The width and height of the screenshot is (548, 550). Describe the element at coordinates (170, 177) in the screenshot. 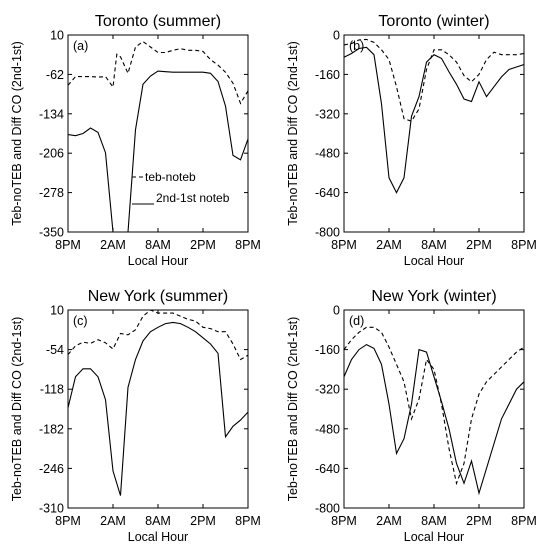

I see `legend-entry: teb-noteb` at that location.